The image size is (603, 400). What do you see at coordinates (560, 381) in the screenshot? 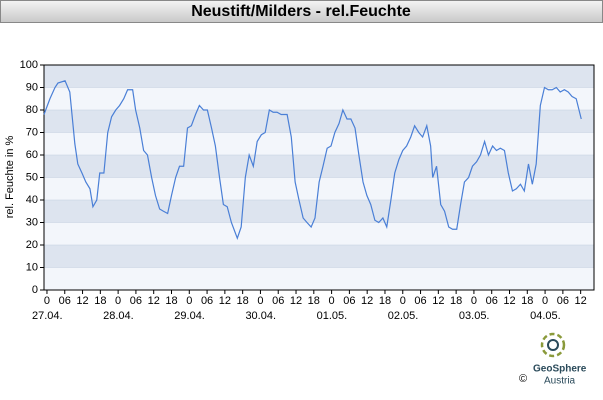
I see `logo-sub: Austria` at bounding box center [560, 381].